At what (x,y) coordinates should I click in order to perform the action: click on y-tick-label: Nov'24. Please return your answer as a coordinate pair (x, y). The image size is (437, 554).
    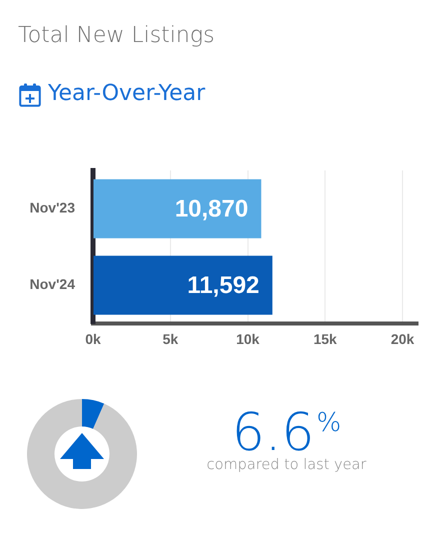
    Looking at the image, I should click on (53, 284).